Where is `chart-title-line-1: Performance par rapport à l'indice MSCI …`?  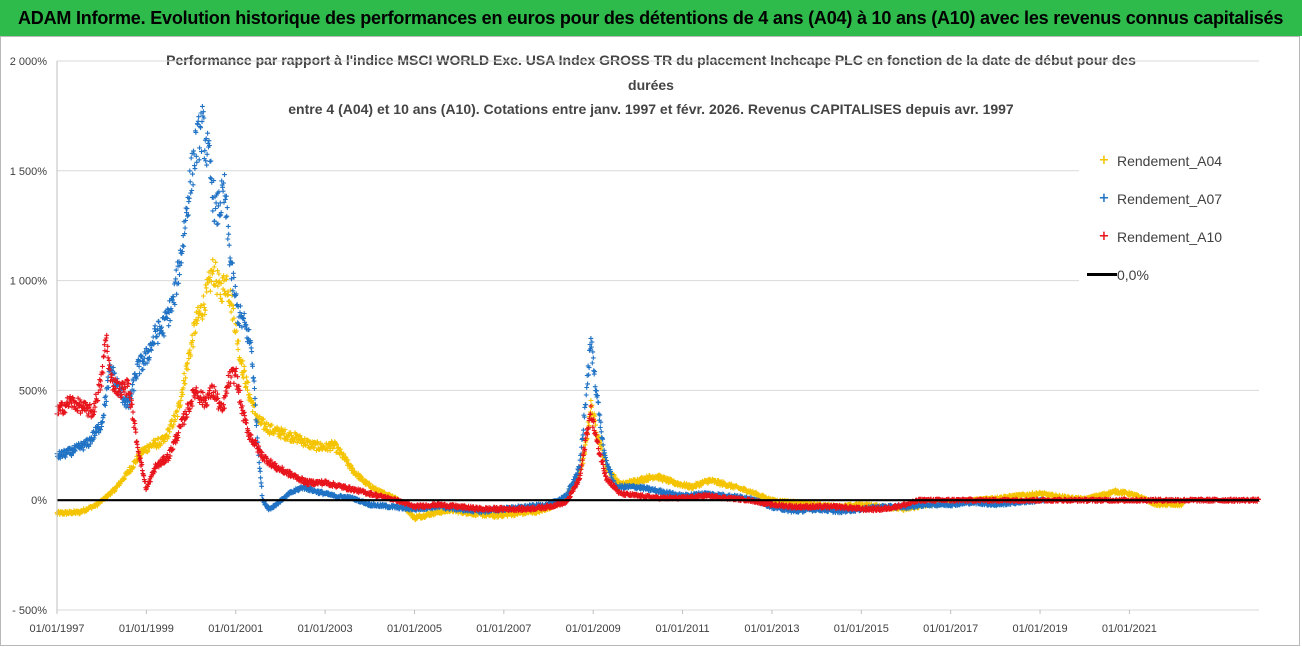
chart-title-line-1: Performance par rapport à l'indice MSCI … is located at coordinates (651, 60).